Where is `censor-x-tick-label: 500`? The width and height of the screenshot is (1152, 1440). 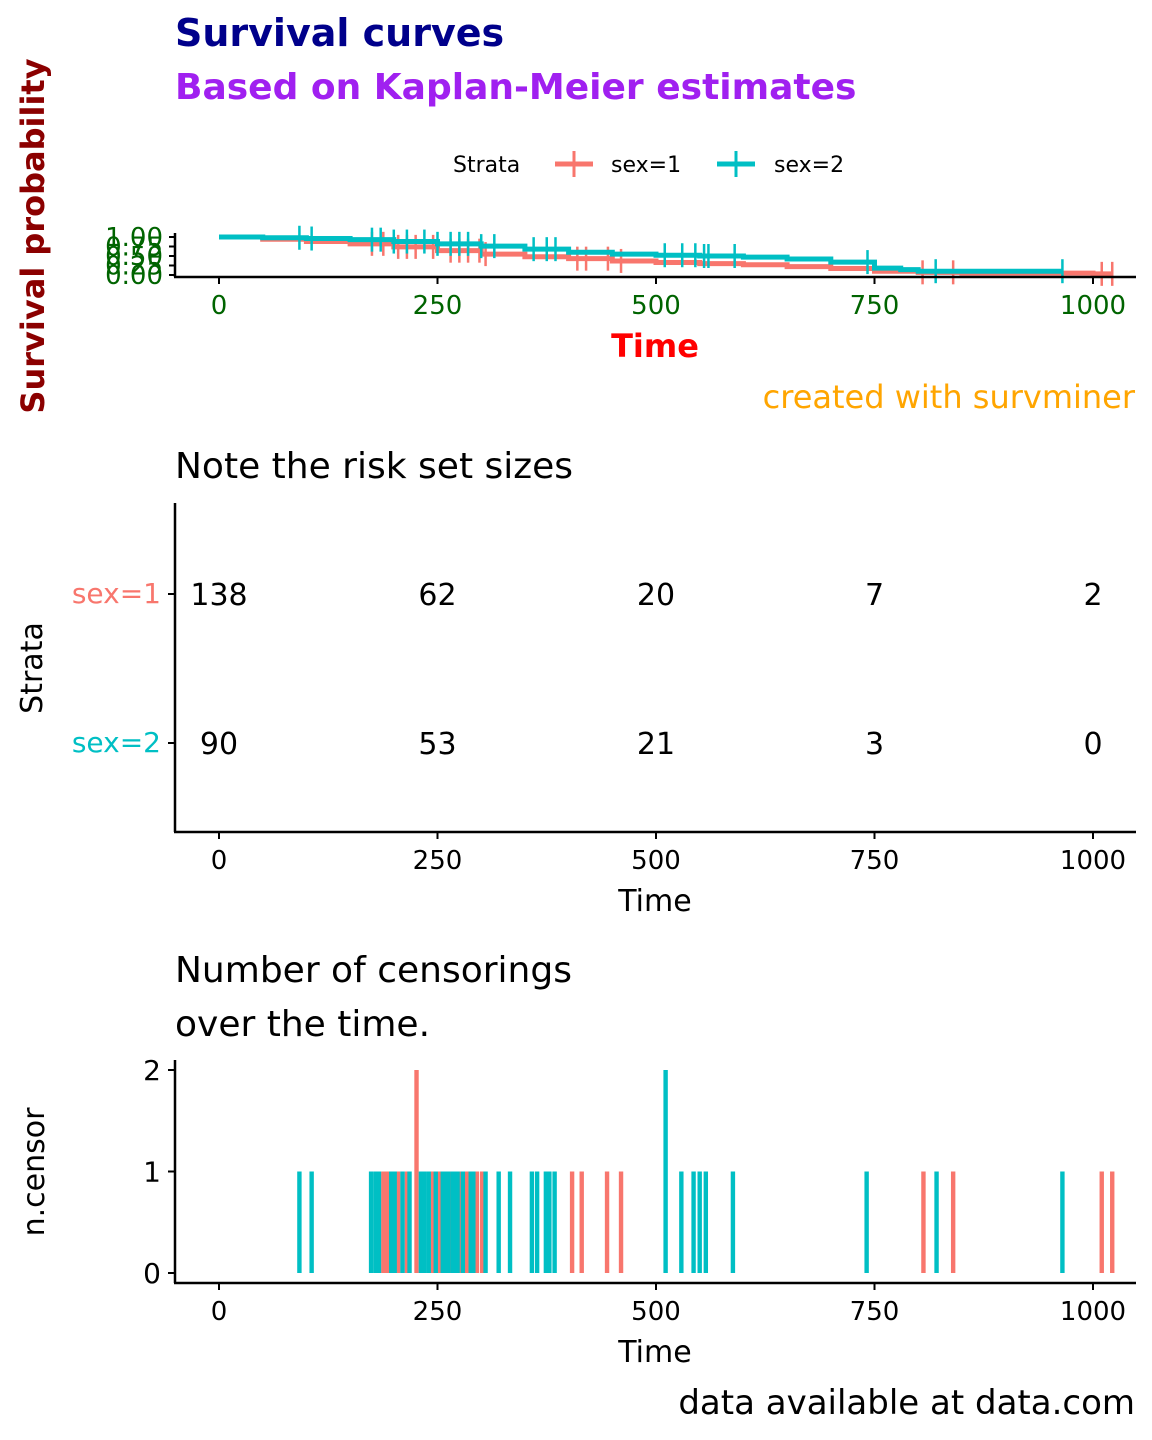
censor-x-tick-label: 500 is located at coordinates (656, 1312).